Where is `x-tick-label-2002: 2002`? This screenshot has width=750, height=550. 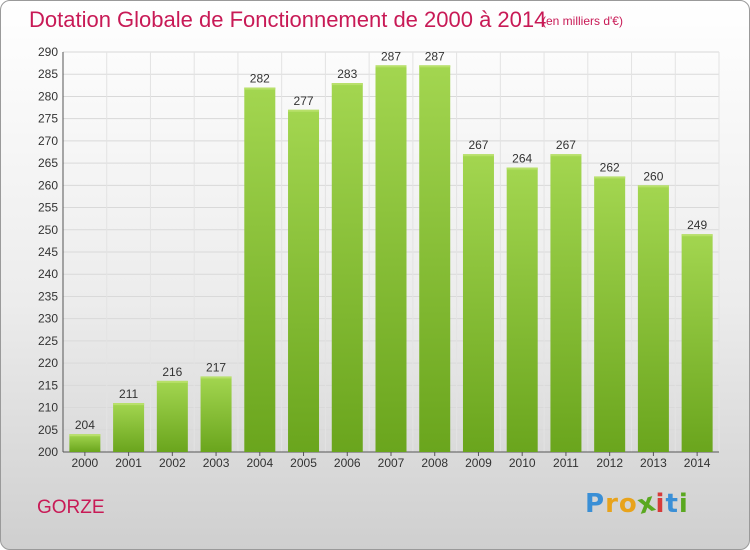 x-tick-label-2002: 2002 is located at coordinates (172, 463).